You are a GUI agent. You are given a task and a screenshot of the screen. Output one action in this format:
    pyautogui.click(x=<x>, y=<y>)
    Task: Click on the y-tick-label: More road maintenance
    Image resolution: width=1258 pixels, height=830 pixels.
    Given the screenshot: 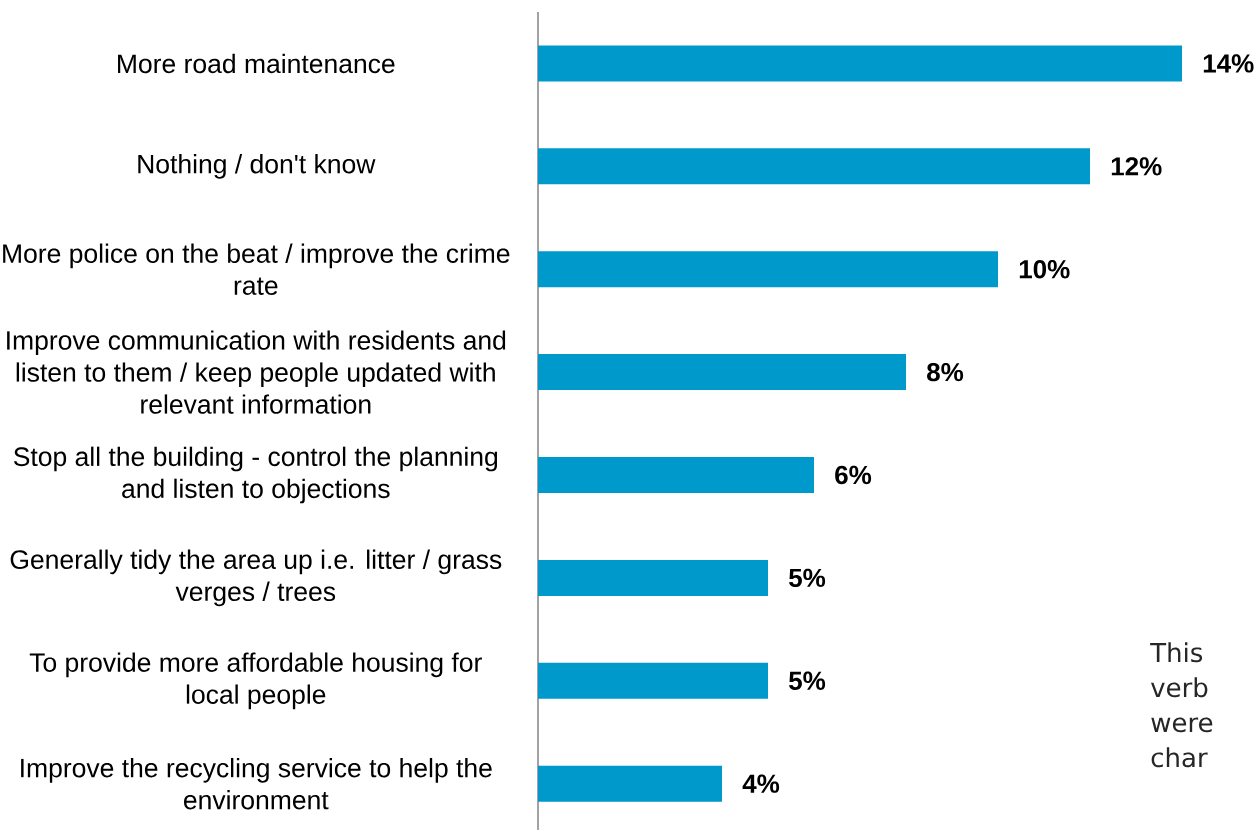 What is the action you would take?
    pyautogui.click(x=256, y=63)
    